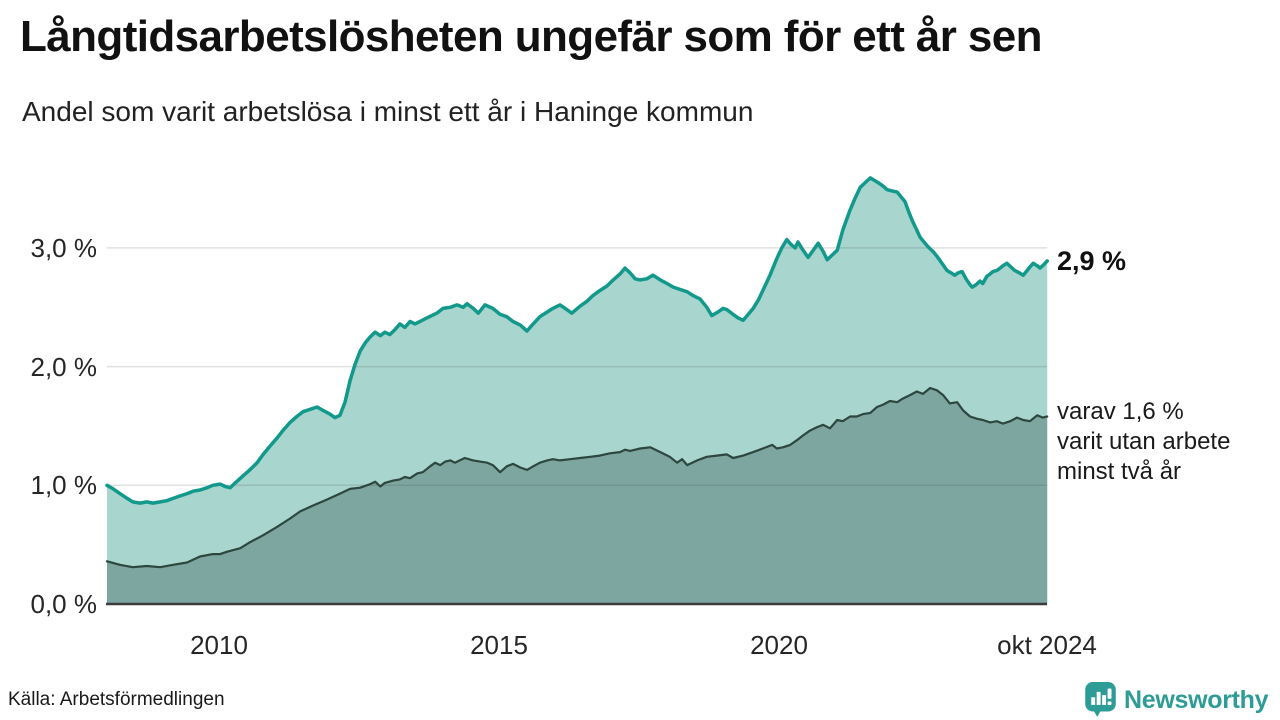 This screenshot has width=1280, height=720. What do you see at coordinates (64, 604) in the screenshot?
I see `y-tick-label: 0,0 %` at bounding box center [64, 604].